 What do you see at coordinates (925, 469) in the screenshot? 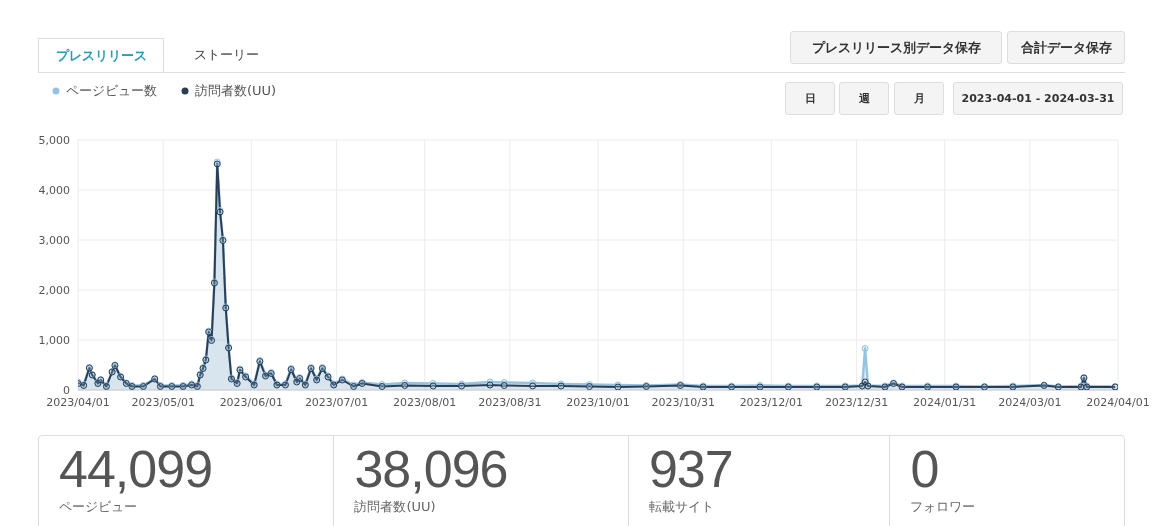
I see `text: 0` at bounding box center [925, 469].